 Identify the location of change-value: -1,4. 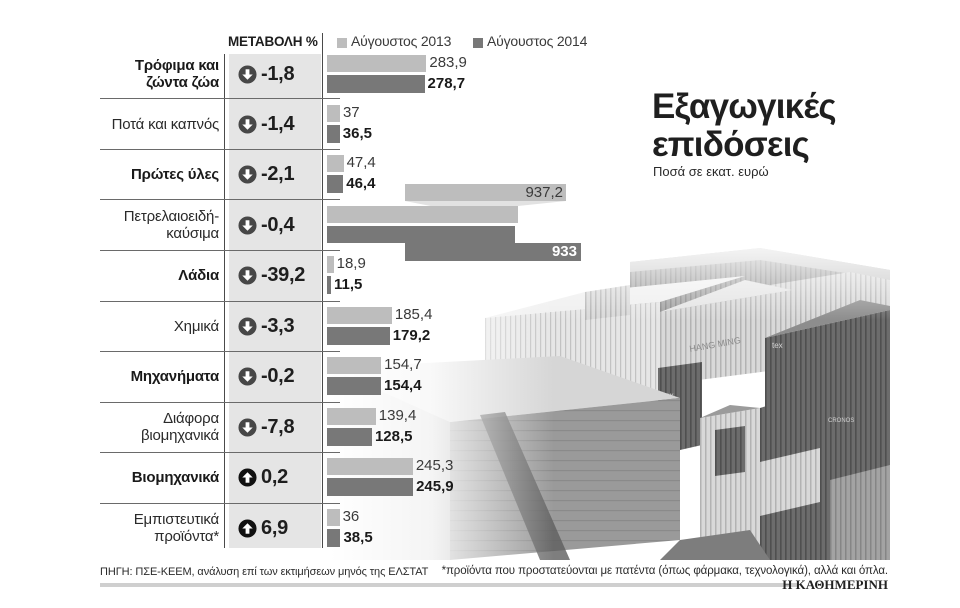
(278, 123).